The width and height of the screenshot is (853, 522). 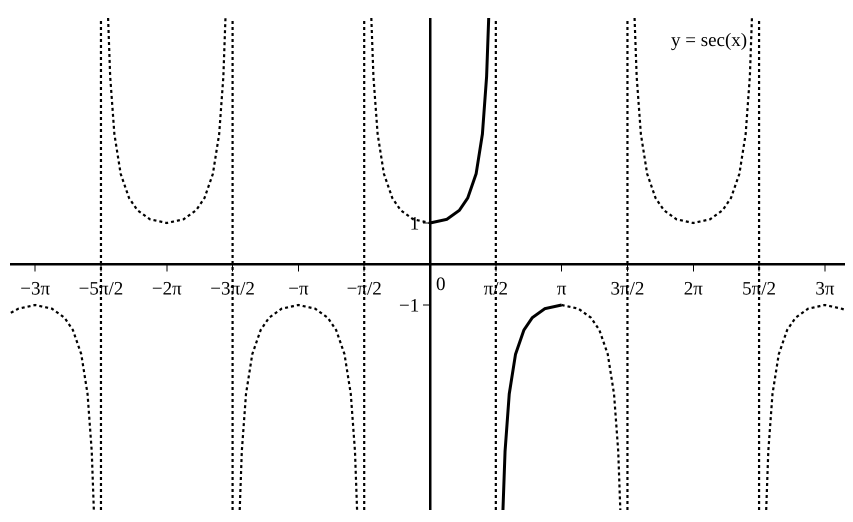 What do you see at coordinates (35, 289) in the screenshot?
I see `x-tick-label: −3π` at bounding box center [35, 289].